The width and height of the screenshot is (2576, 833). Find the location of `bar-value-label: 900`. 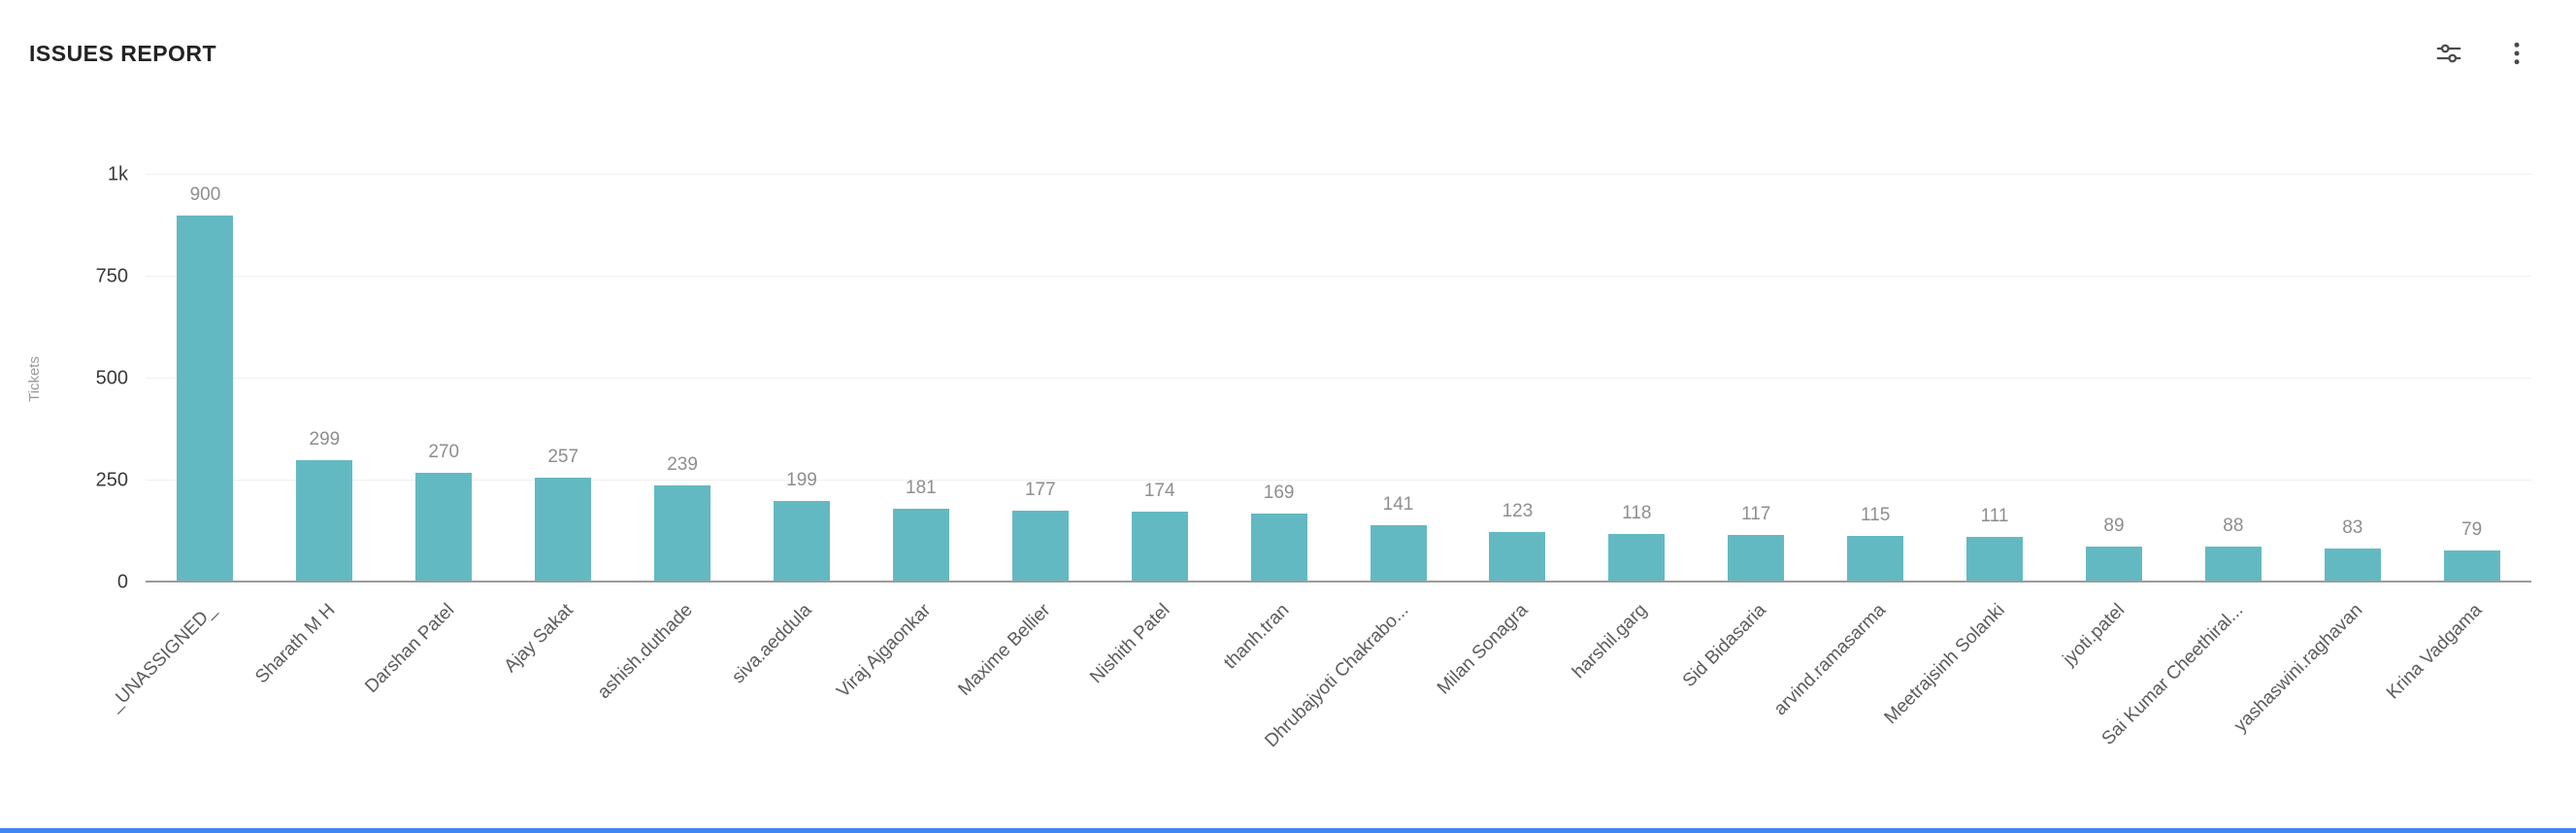

bar-value-label: 900 is located at coordinates (205, 194).